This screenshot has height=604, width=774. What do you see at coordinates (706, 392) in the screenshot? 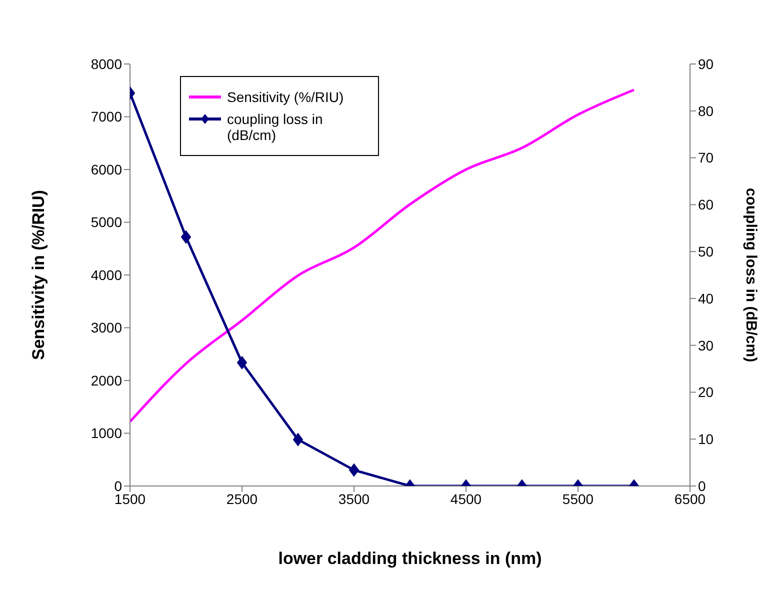
I see `y2-tick-label: 20` at bounding box center [706, 392].